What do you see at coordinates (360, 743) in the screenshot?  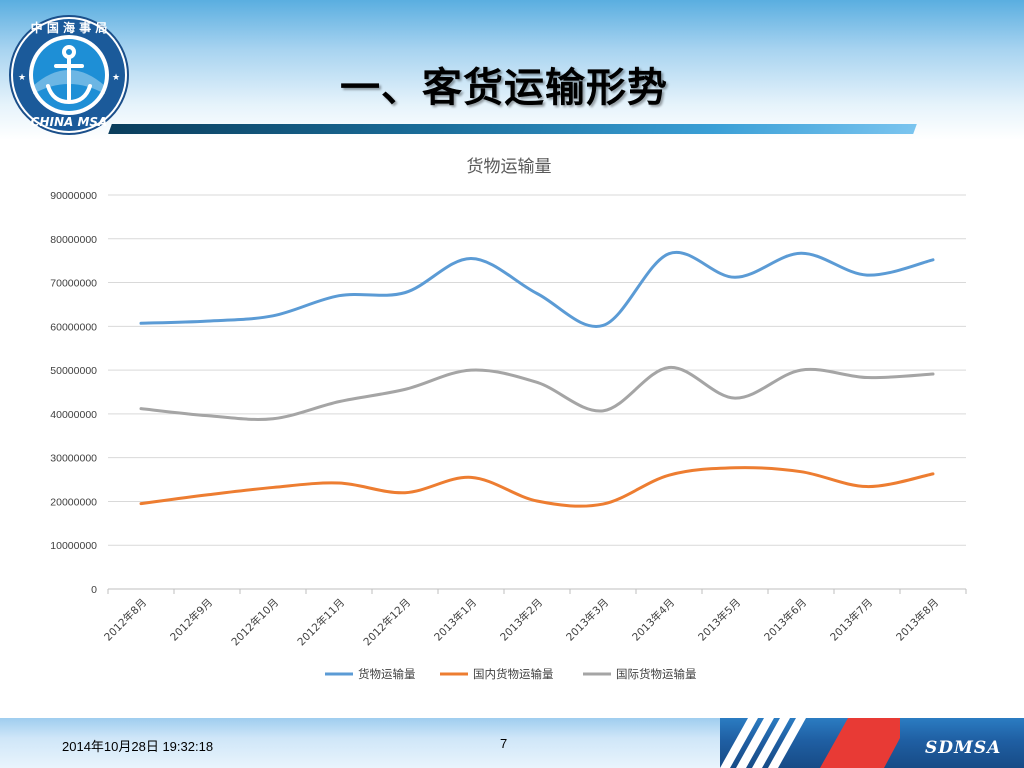 I see `footer-light-band` at bounding box center [360, 743].